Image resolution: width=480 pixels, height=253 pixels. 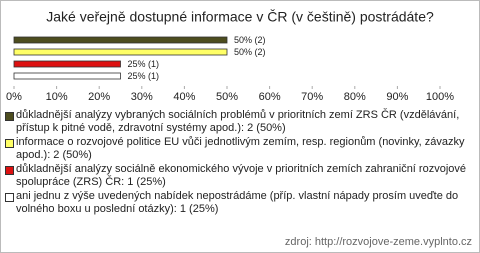 I want to click on x-tick-label: 0%, so click(x=14, y=97).